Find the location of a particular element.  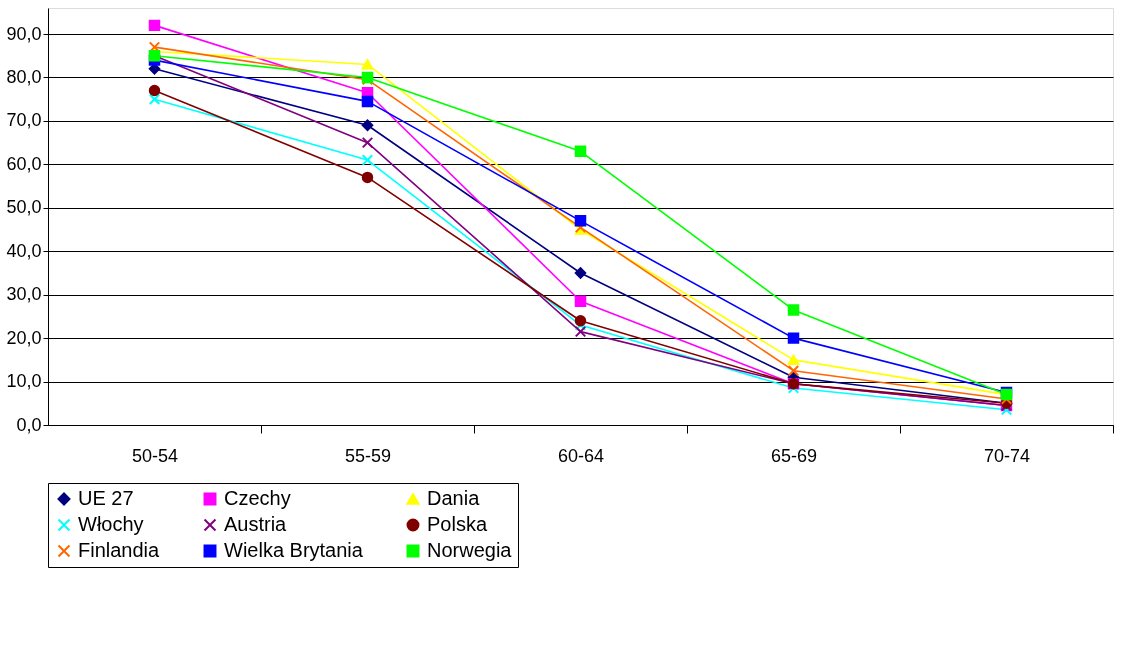

y-tick-label: 40,0 is located at coordinates (24, 250).